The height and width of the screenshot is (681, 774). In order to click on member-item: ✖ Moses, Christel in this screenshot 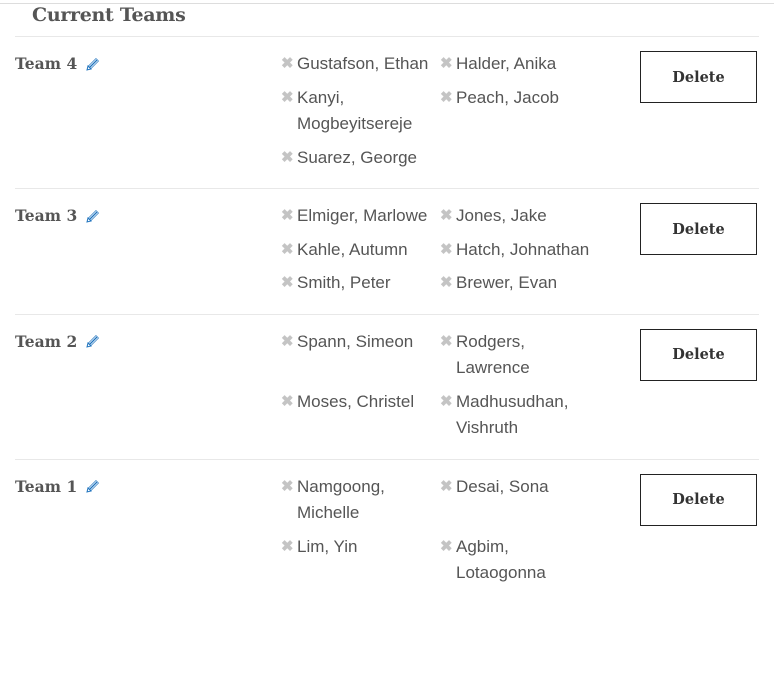, I will do `click(360, 415)`.